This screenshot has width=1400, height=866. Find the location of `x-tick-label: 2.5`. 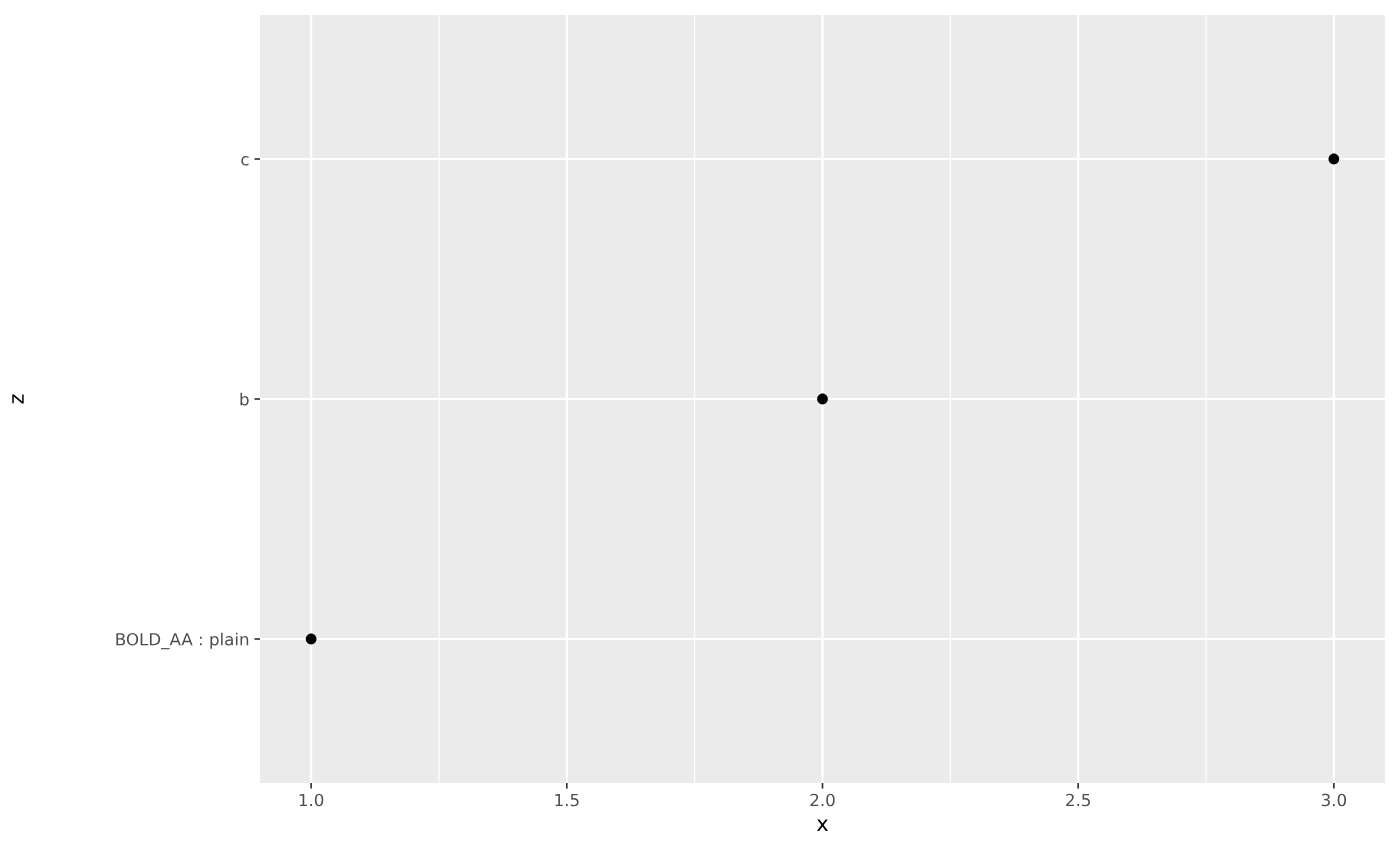

x-tick-label: 2.5 is located at coordinates (1078, 800).